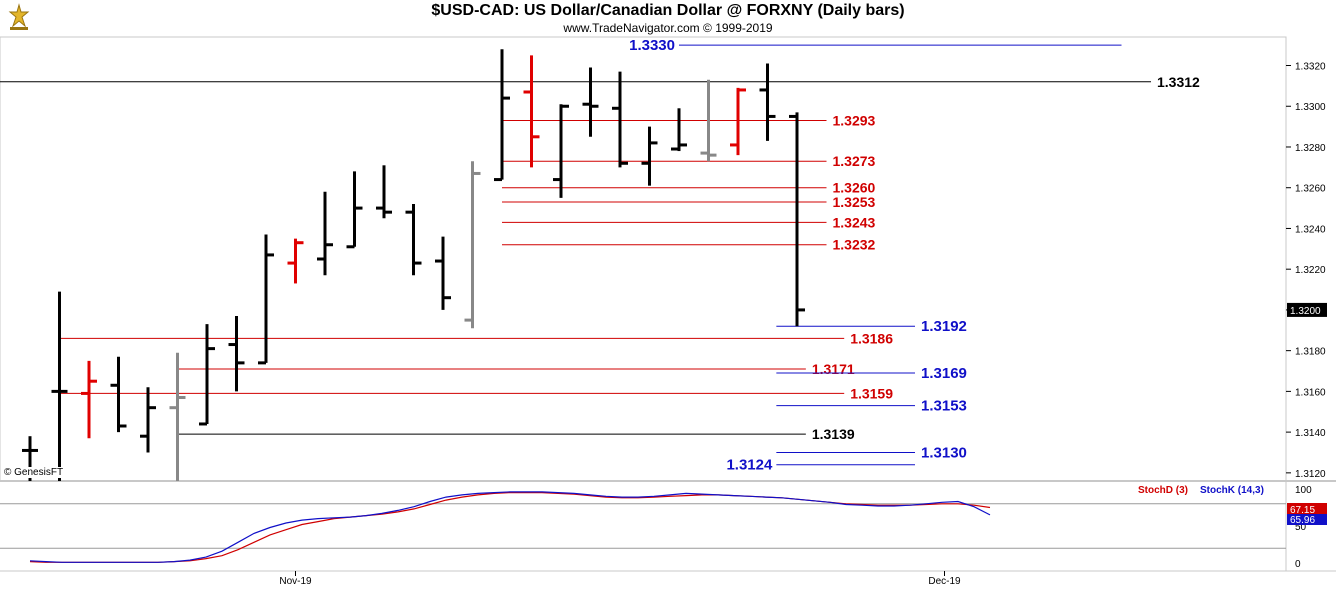 Image resolution: width=1336 pixels, height=591 pixels. What do you see at coordinates (871, 393) in the screenshot?
I see `level-label: 1.3159` at bounding box center [871, 393].